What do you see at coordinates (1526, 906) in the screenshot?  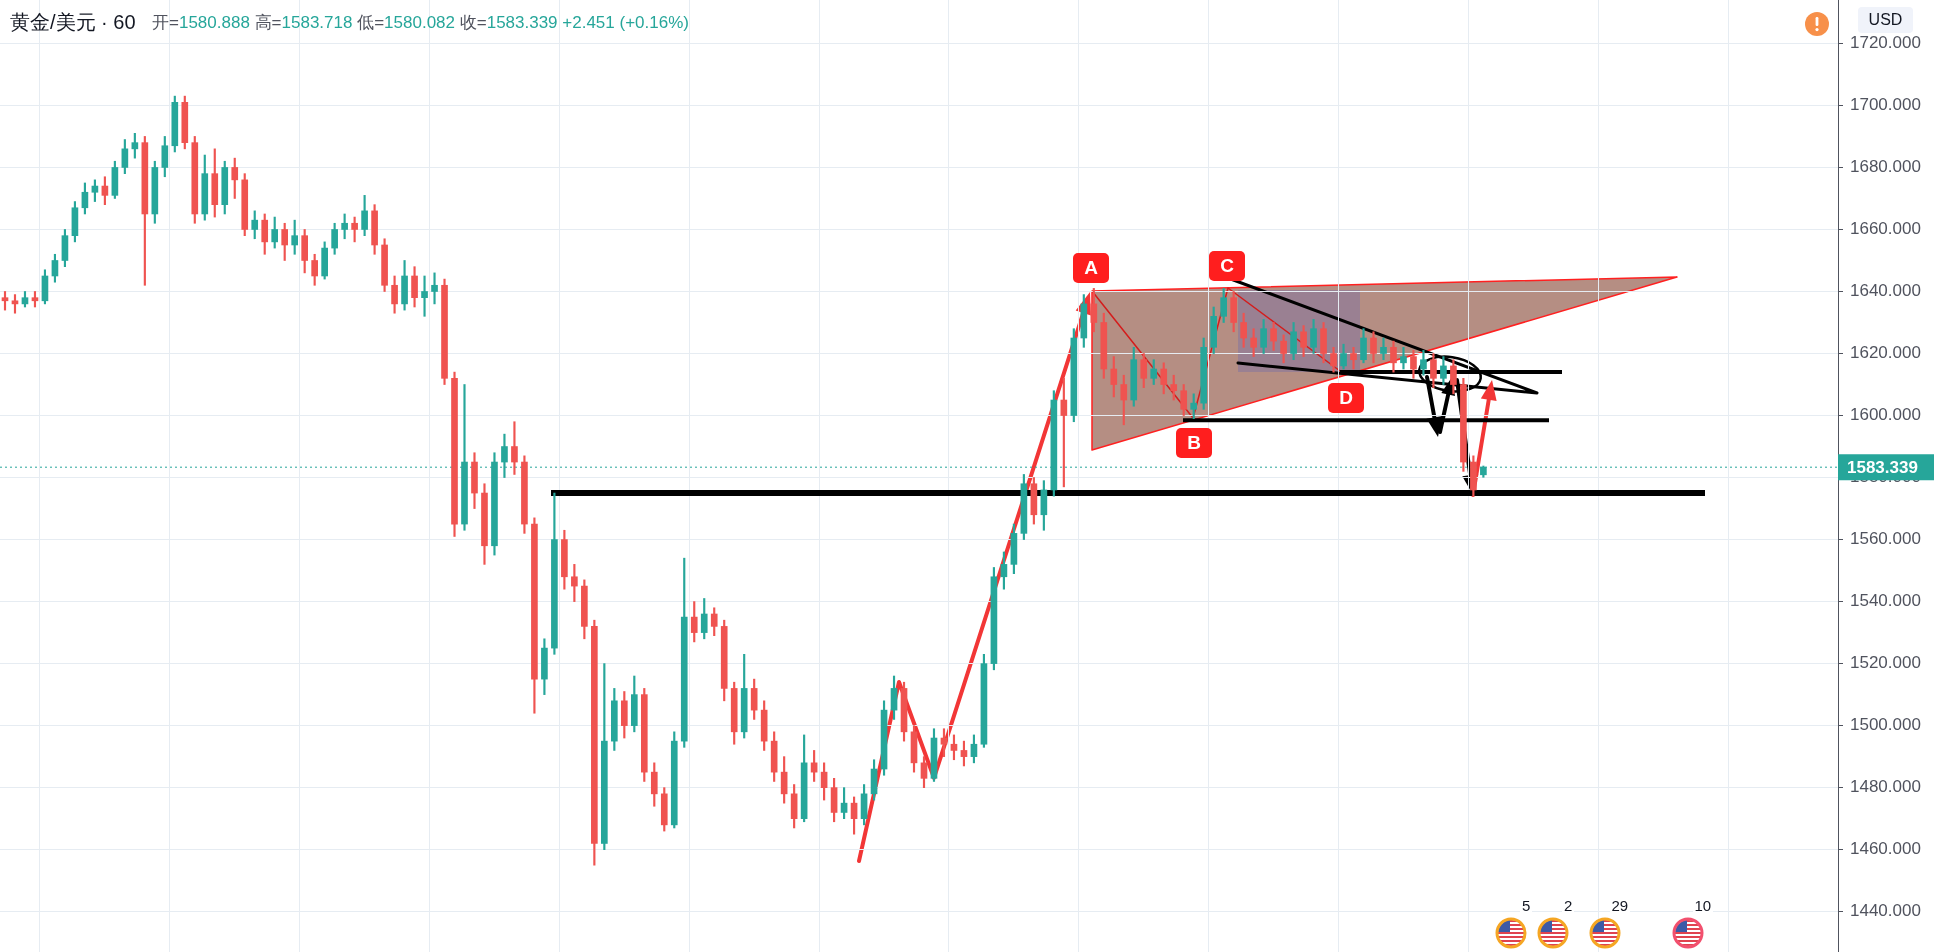 I see `annotation: 5` at bounding box center [1526, 906].